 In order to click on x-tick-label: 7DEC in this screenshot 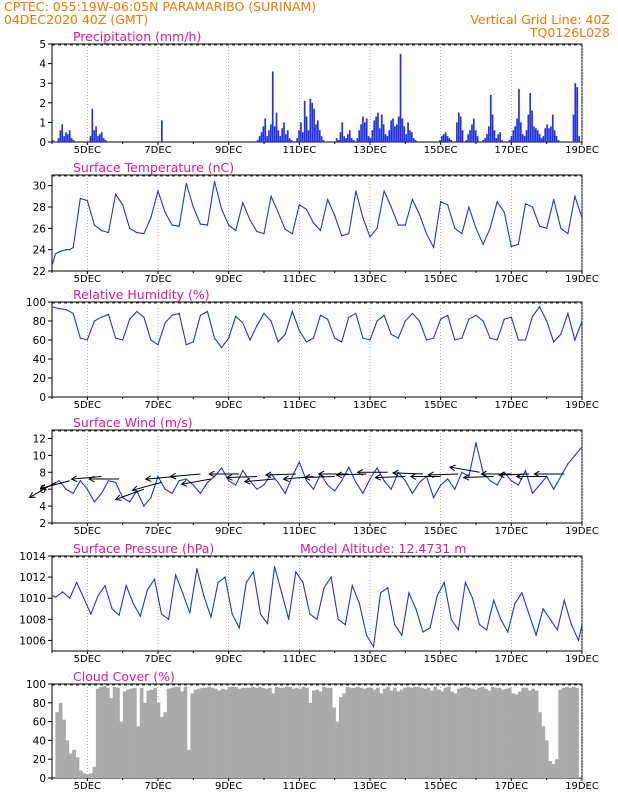, I will do `click(157, 786)`.